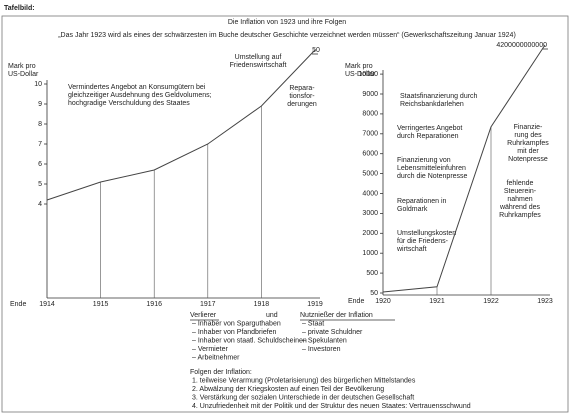 Image resolution: width=570 pixels, height=416 pixels. Describe the element at coordinates (370, 154) in the screenshot. I see `y-tick-label: 6000` at that location.